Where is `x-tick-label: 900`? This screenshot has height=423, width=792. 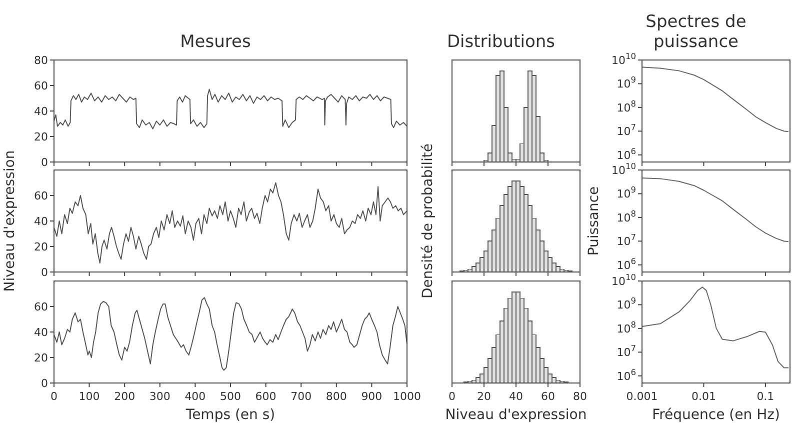 x-tick-label: 900 is located at coordinates (371, 396).